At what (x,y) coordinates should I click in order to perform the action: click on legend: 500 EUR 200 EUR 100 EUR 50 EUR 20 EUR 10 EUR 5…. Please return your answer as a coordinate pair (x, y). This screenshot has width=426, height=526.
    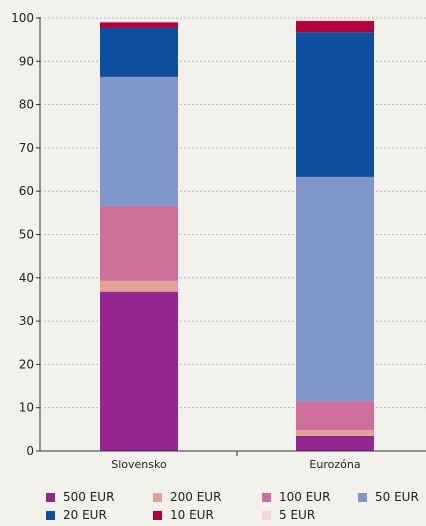
    Looking at the image, I should click on (213, 506).